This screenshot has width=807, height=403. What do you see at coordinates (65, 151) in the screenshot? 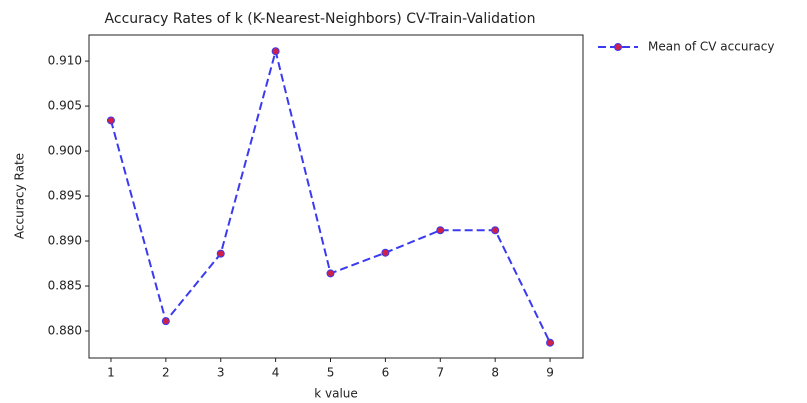
I see `y-tick-label: 0.900` at bounding box center [65, 151].